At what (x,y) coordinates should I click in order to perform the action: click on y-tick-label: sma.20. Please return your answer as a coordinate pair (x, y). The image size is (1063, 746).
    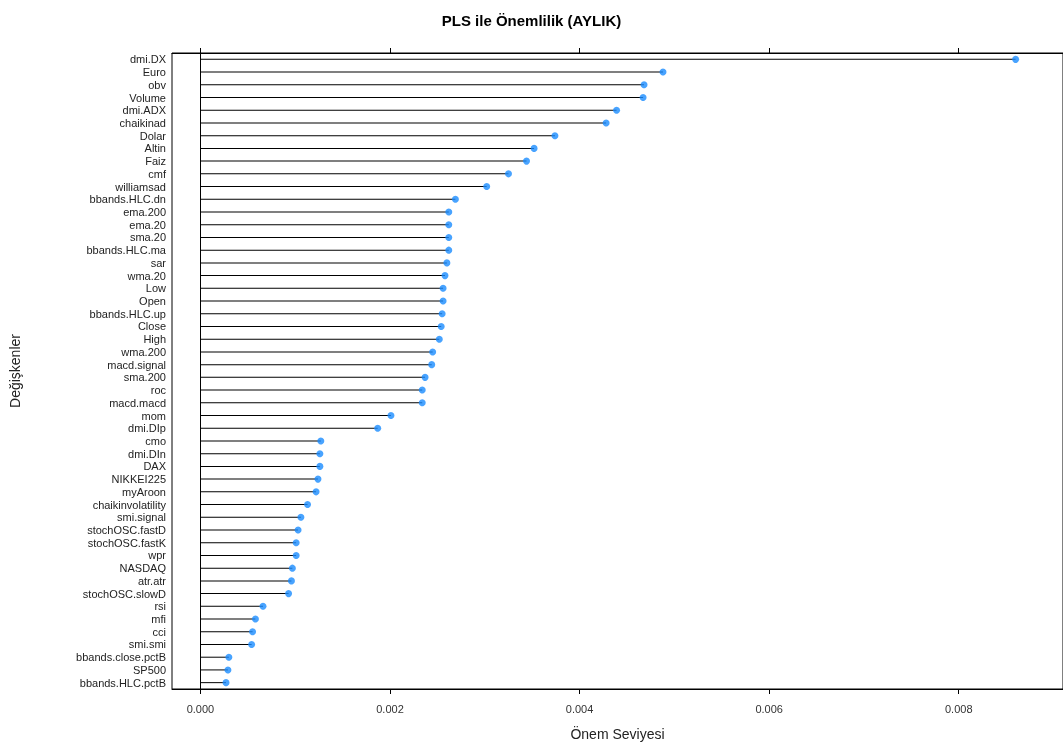
    Looking at the image, I should click on (147, 237).